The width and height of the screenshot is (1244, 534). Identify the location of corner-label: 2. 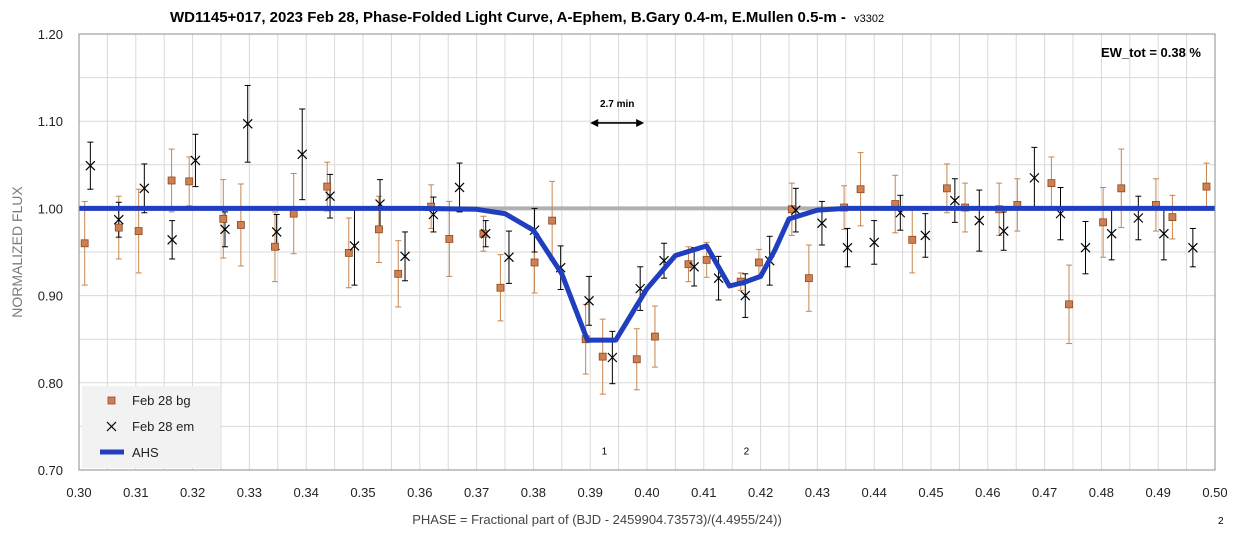
(1221, 521).